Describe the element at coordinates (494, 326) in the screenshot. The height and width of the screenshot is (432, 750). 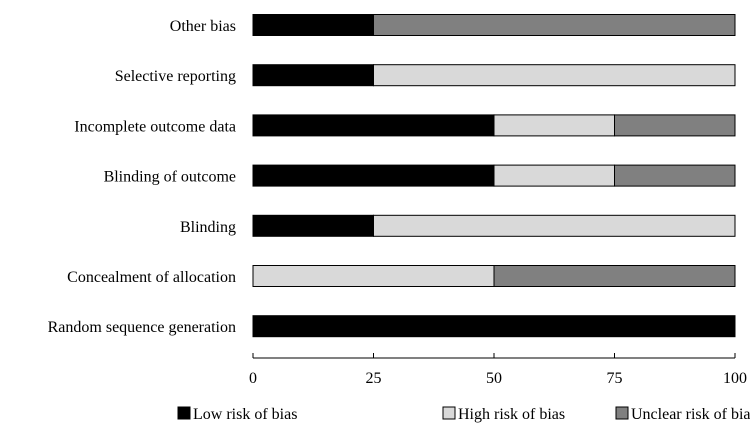
I see `bar-random-sequence-generation-low-risk-of-bias` at that location.